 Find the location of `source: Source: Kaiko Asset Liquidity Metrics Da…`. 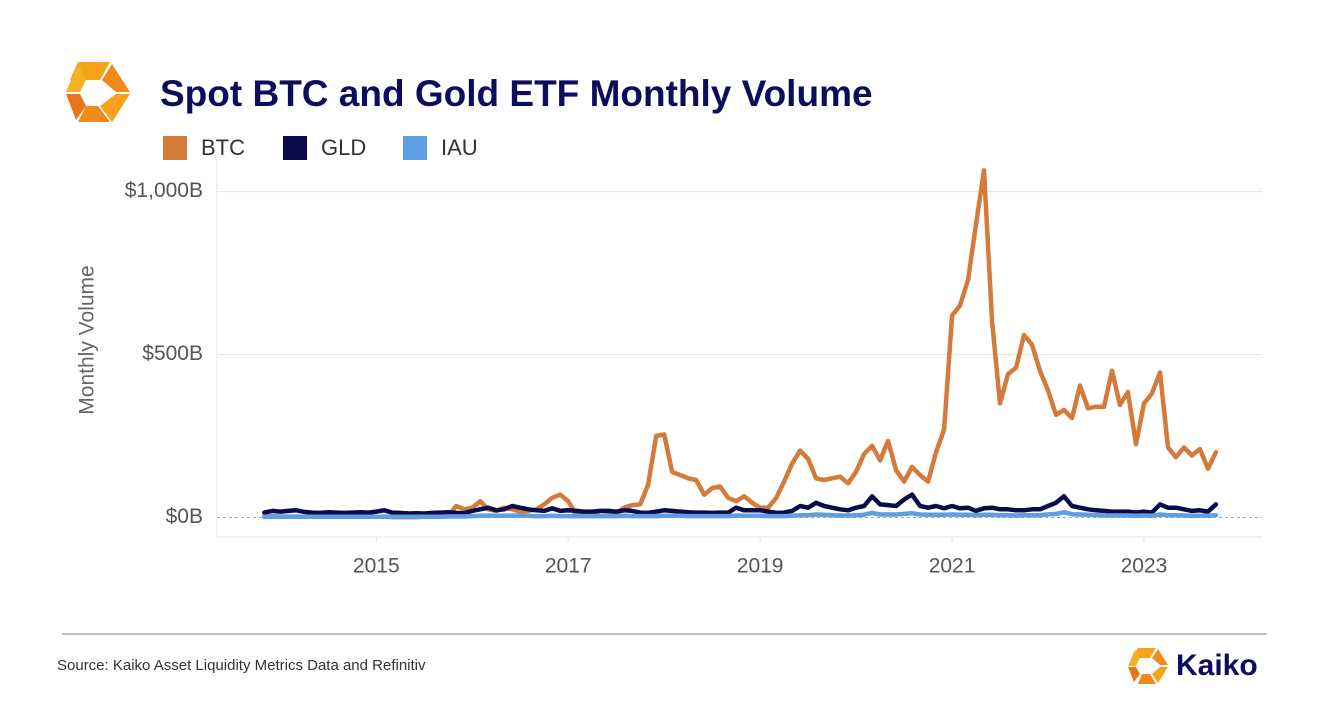

source: Source: Kaiko Asset Liquidity Metrics Da… is located at coordinates (241, 665).